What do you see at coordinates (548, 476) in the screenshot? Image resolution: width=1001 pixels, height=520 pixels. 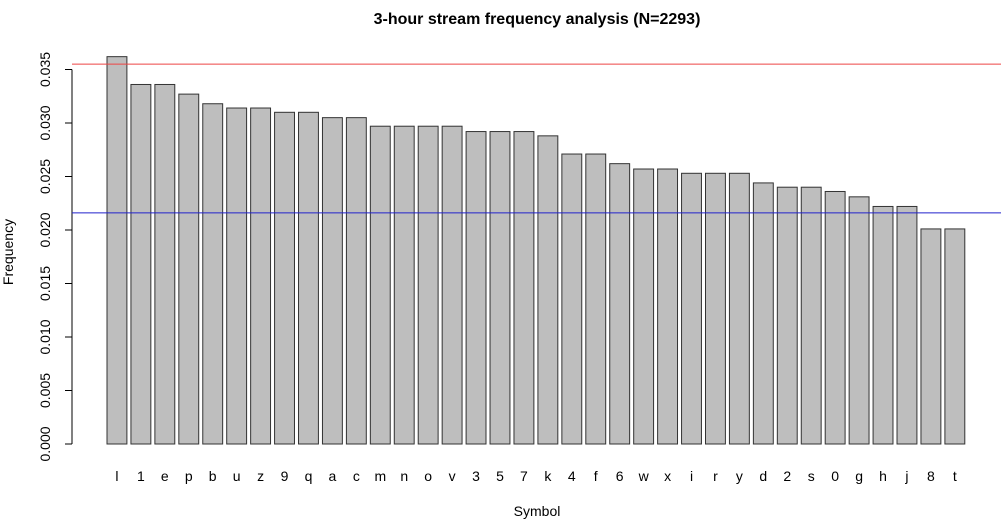 I see `x-tick-label: k` at bounding box center [548, 476].